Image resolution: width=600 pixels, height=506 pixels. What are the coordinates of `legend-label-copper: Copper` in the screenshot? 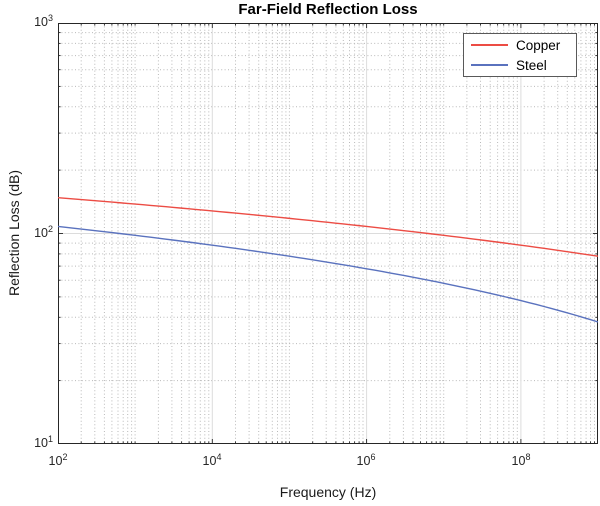 It's located at (538, 45).